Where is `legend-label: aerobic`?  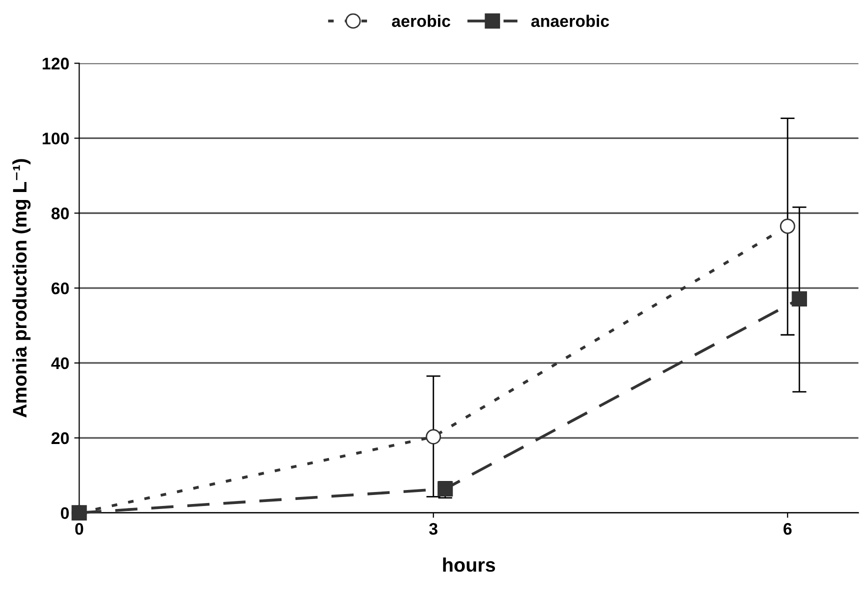 legend-label: aerobic is located at coordinates (421, 21).